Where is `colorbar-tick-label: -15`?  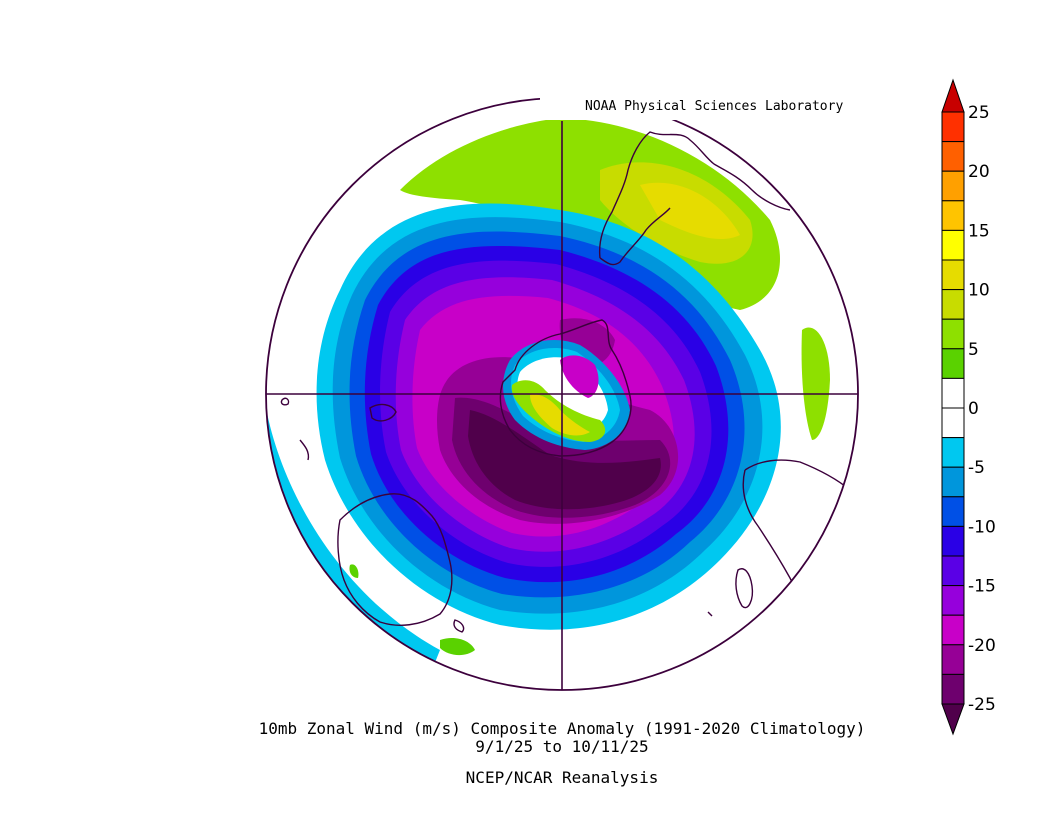 colorbar-tick-label: -15 is located at coordinates (982, 587).